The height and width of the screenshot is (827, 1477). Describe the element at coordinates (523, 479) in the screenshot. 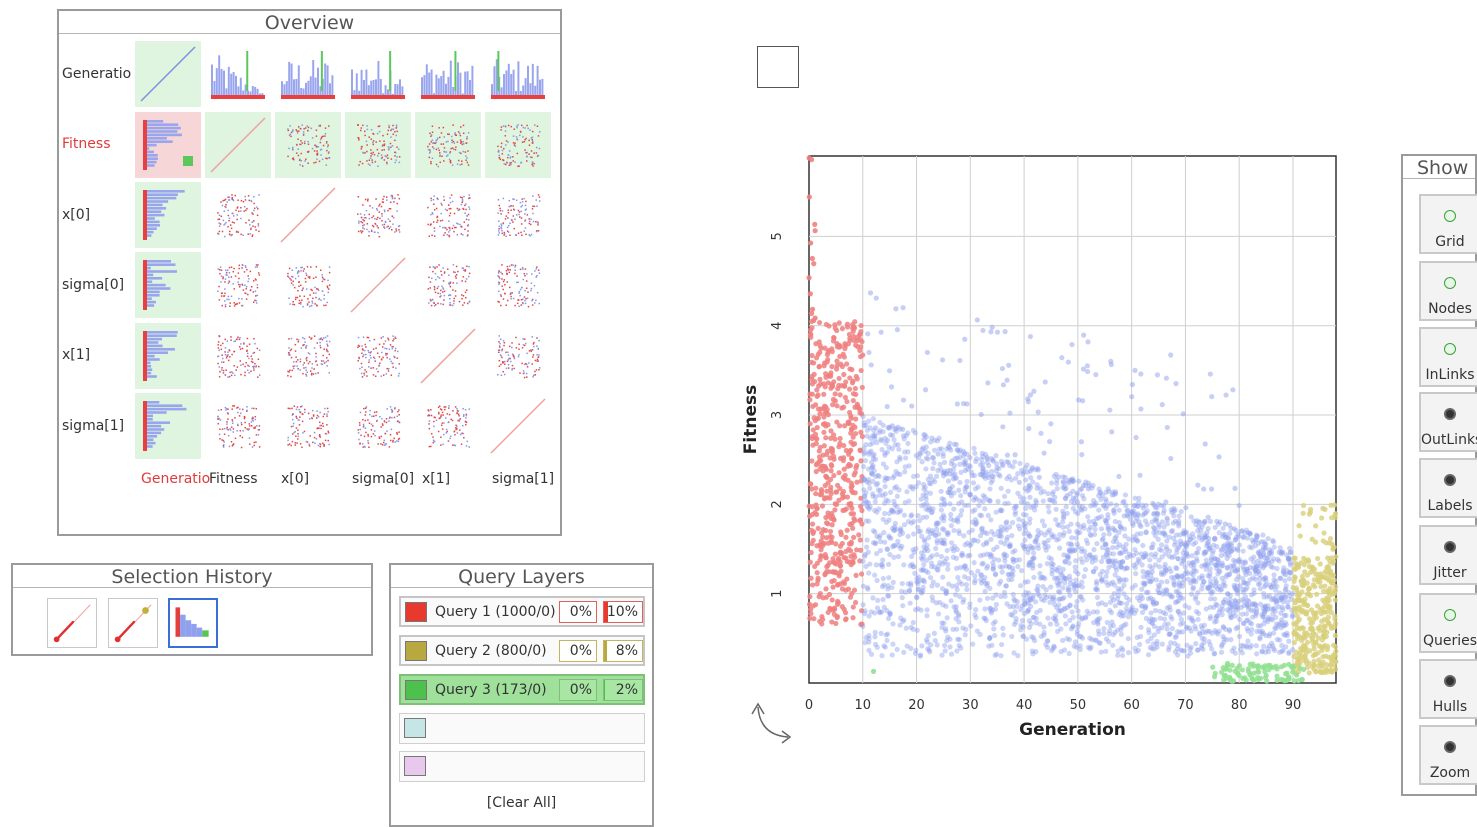

I see `spm-column-label: sigma[1]` at that location.